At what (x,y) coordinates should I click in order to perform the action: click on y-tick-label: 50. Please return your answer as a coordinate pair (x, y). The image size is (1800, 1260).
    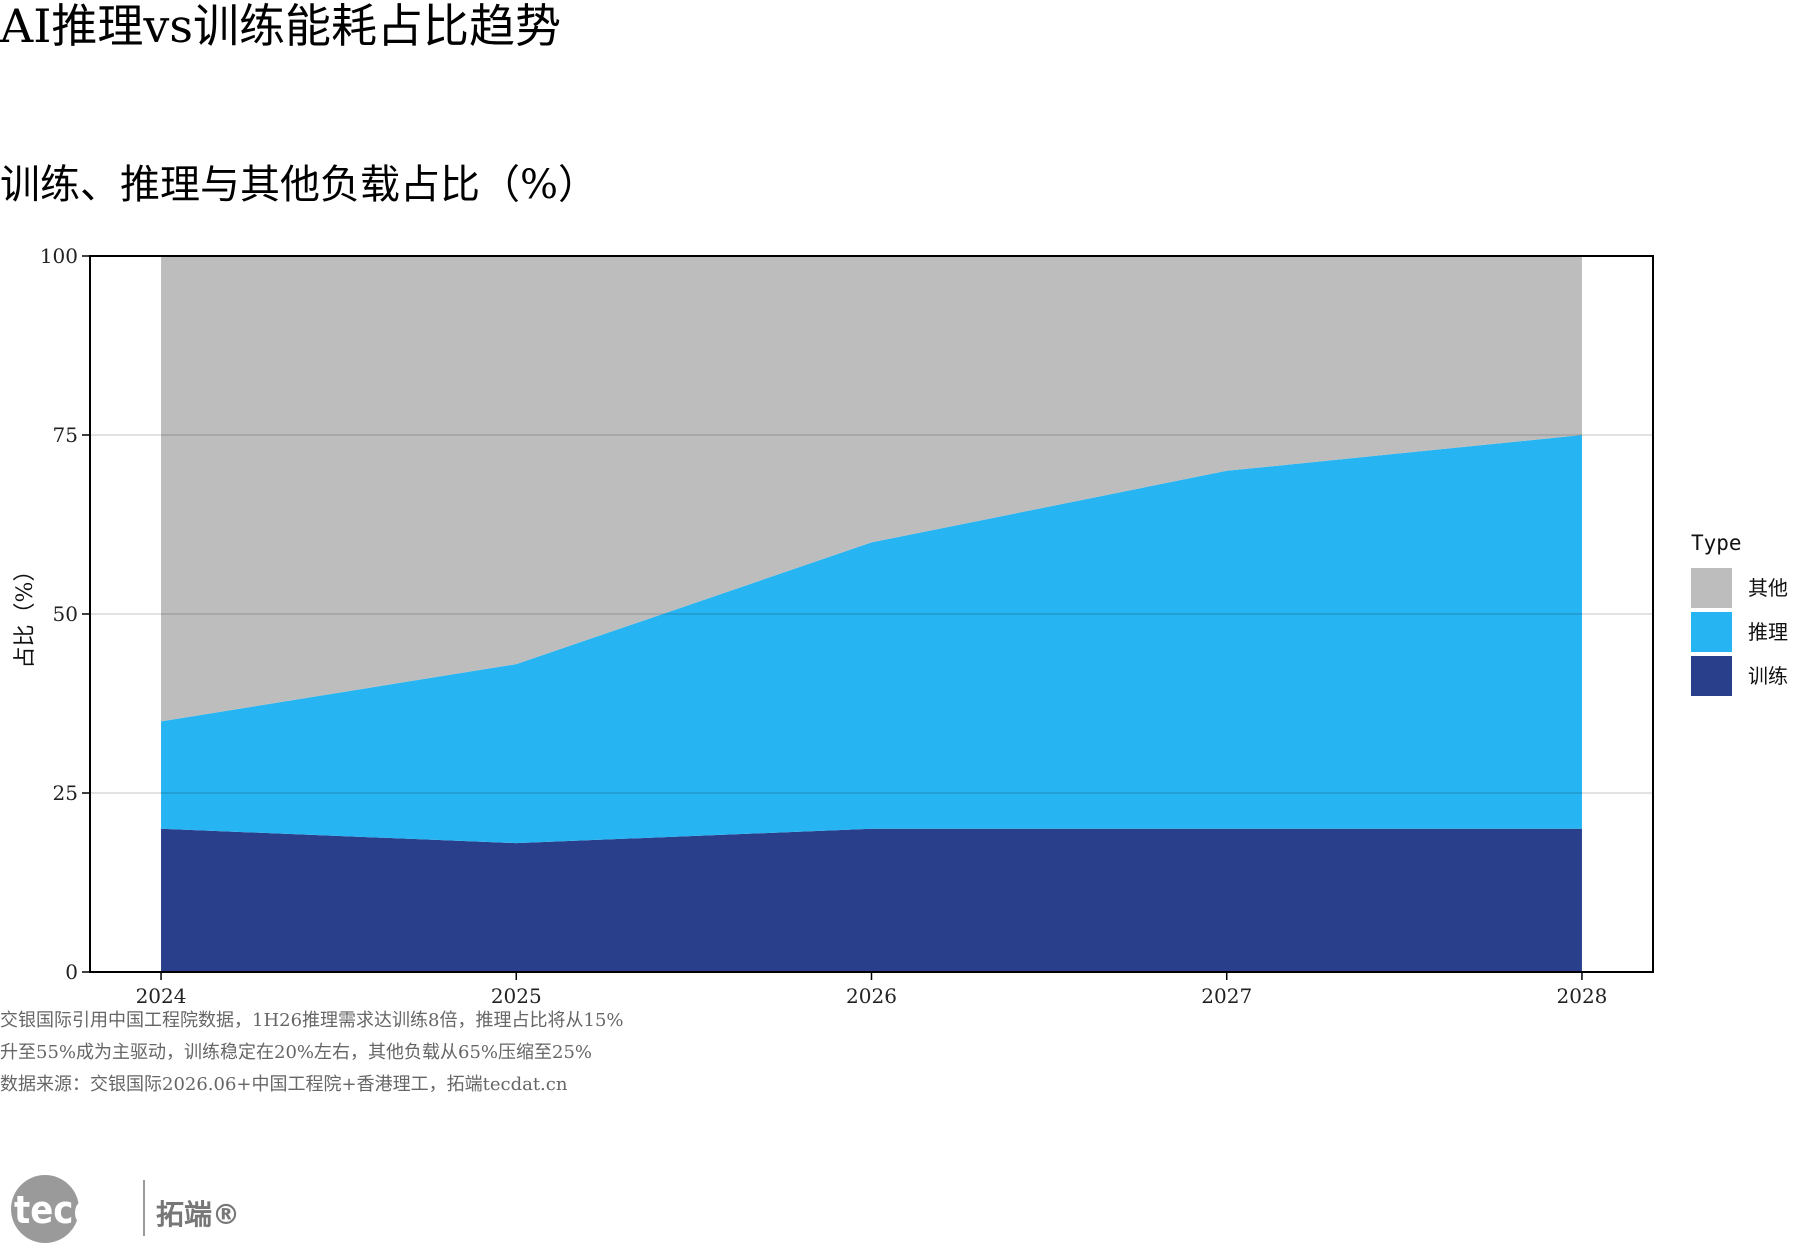
    Looking at the image, I should click on (65, 614).